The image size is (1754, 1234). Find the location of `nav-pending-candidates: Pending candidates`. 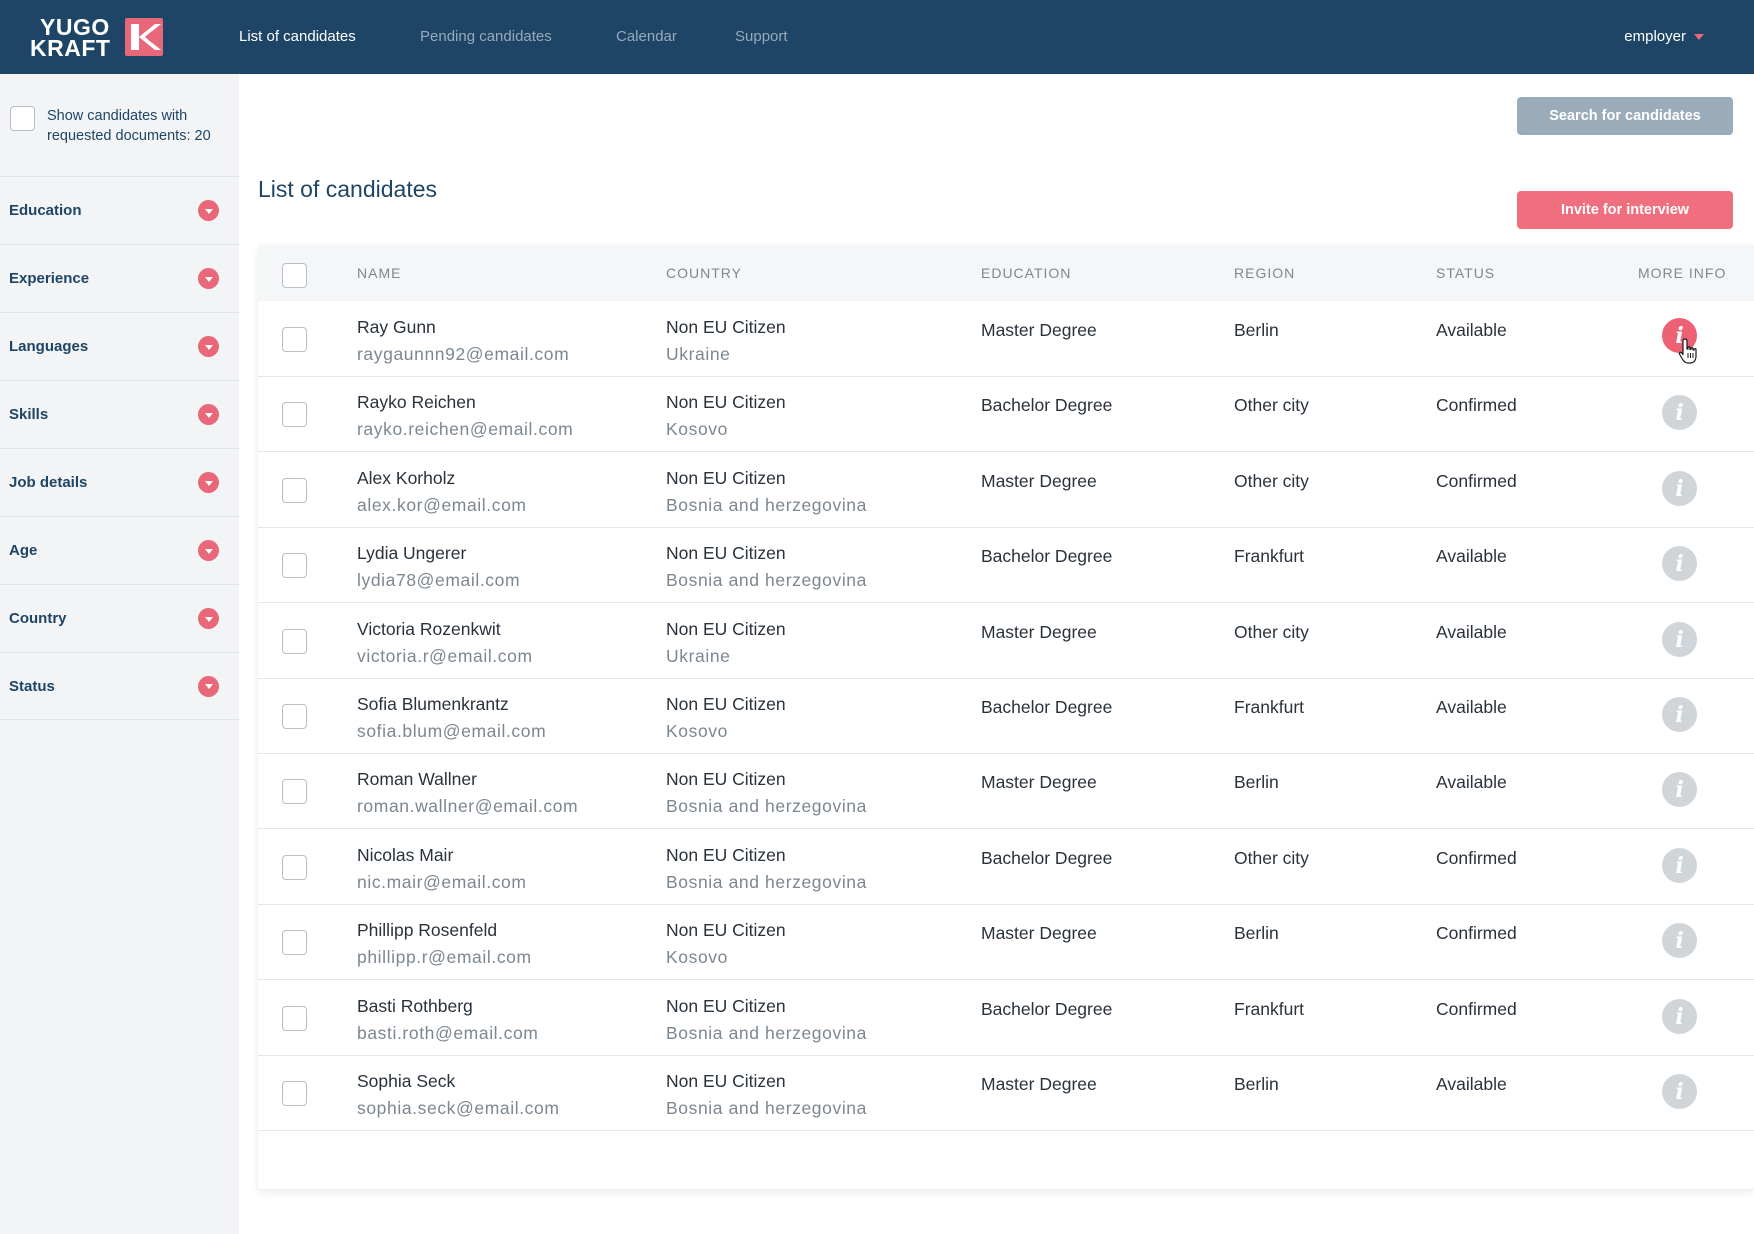

nav-pending-candidates: Pending candidates is located at coordinates (486, 36).